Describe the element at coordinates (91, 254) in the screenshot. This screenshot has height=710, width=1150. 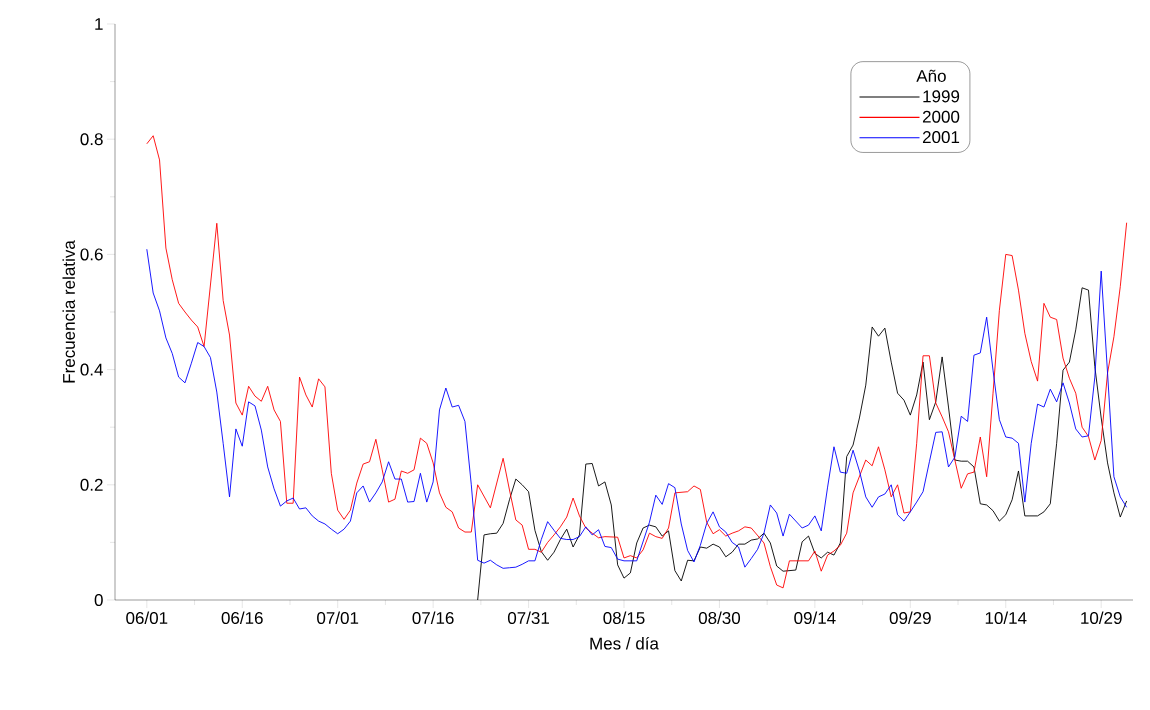
I see `y-tick-label: 0.6` at that location.